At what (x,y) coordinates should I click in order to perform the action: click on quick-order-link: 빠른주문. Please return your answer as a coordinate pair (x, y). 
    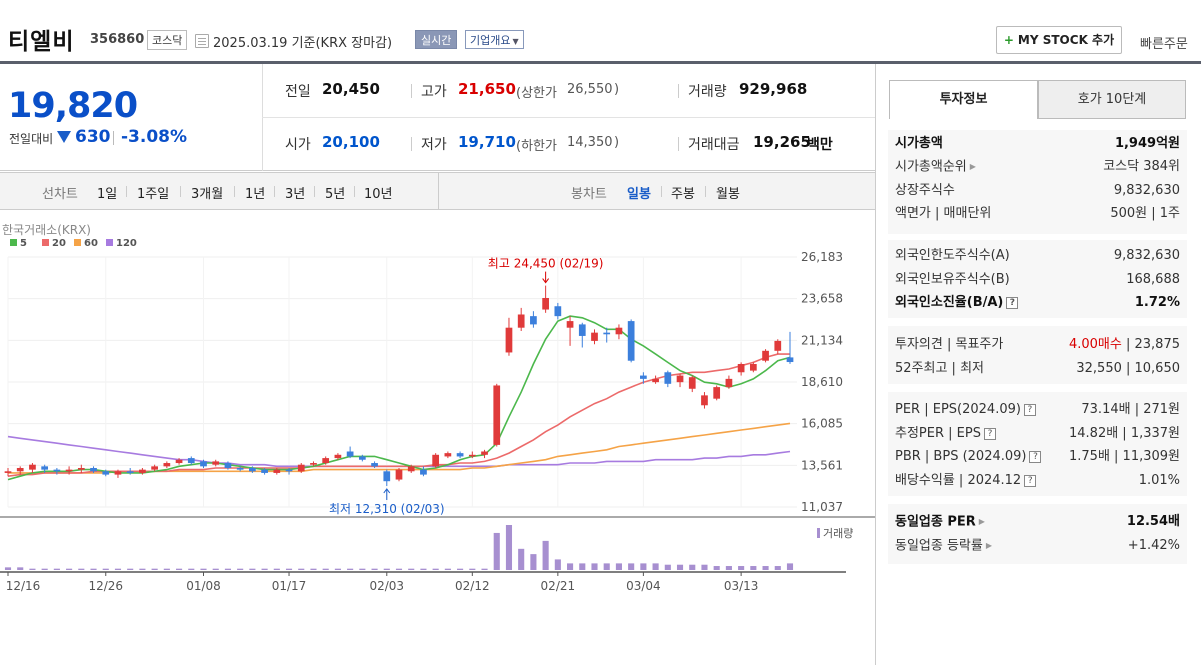
    Looking at the image, I should click on (1164, 44).